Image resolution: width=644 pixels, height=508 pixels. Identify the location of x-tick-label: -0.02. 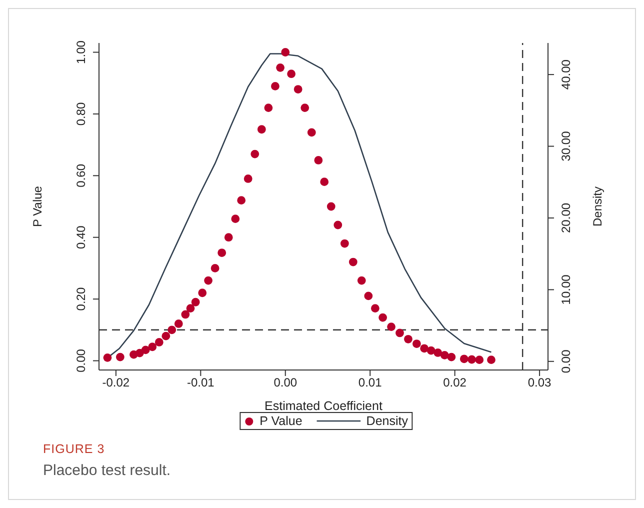
(116, 383).